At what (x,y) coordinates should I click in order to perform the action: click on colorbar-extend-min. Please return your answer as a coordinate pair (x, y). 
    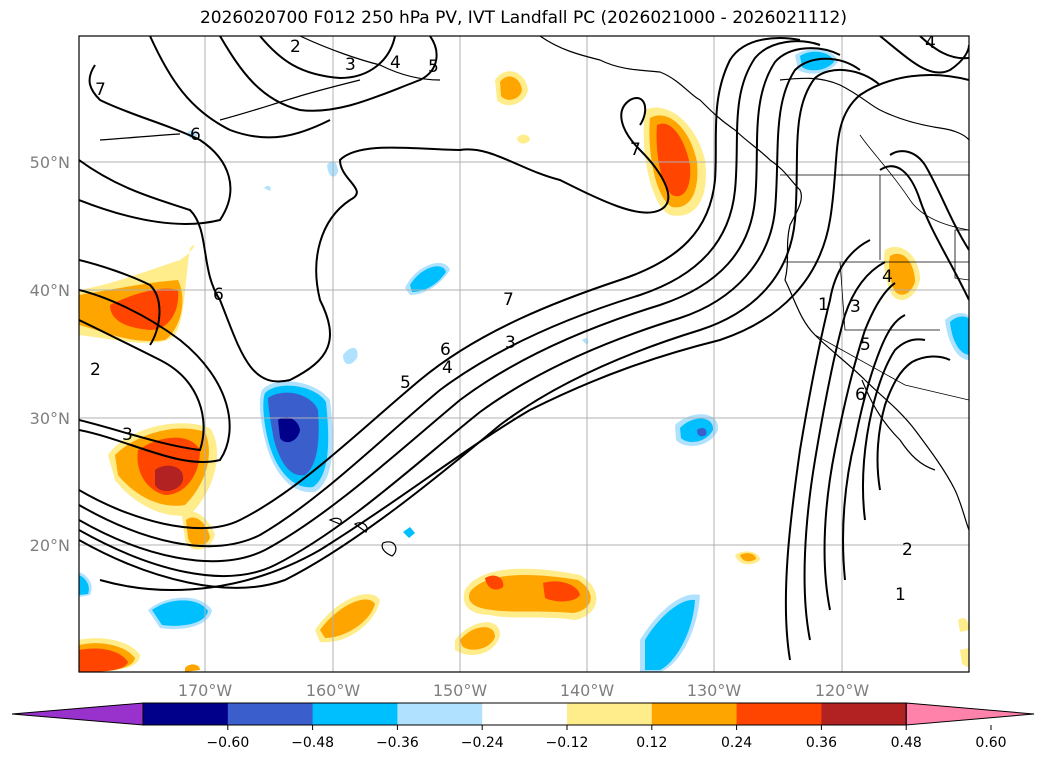
    Looking at the image, I should click on (77, 714).